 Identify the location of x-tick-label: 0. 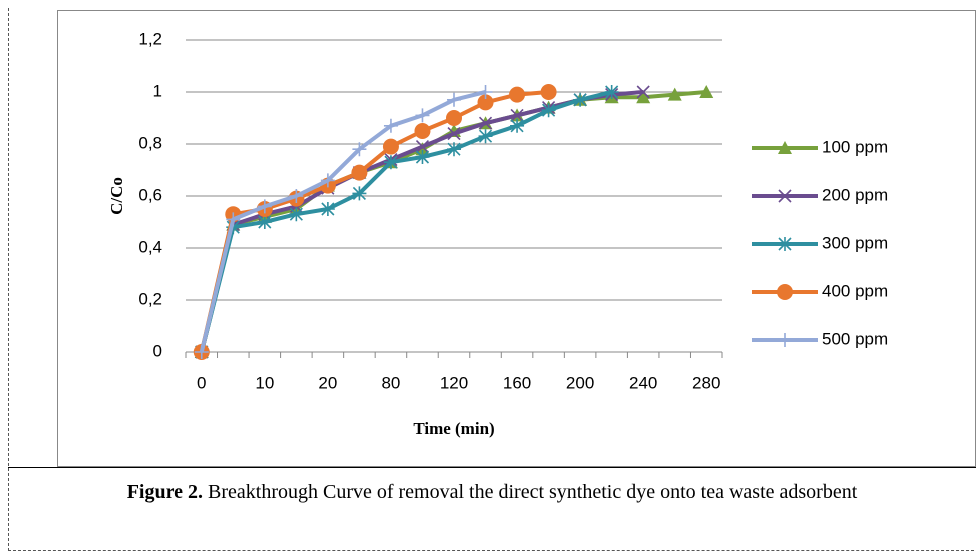
(201, 382).